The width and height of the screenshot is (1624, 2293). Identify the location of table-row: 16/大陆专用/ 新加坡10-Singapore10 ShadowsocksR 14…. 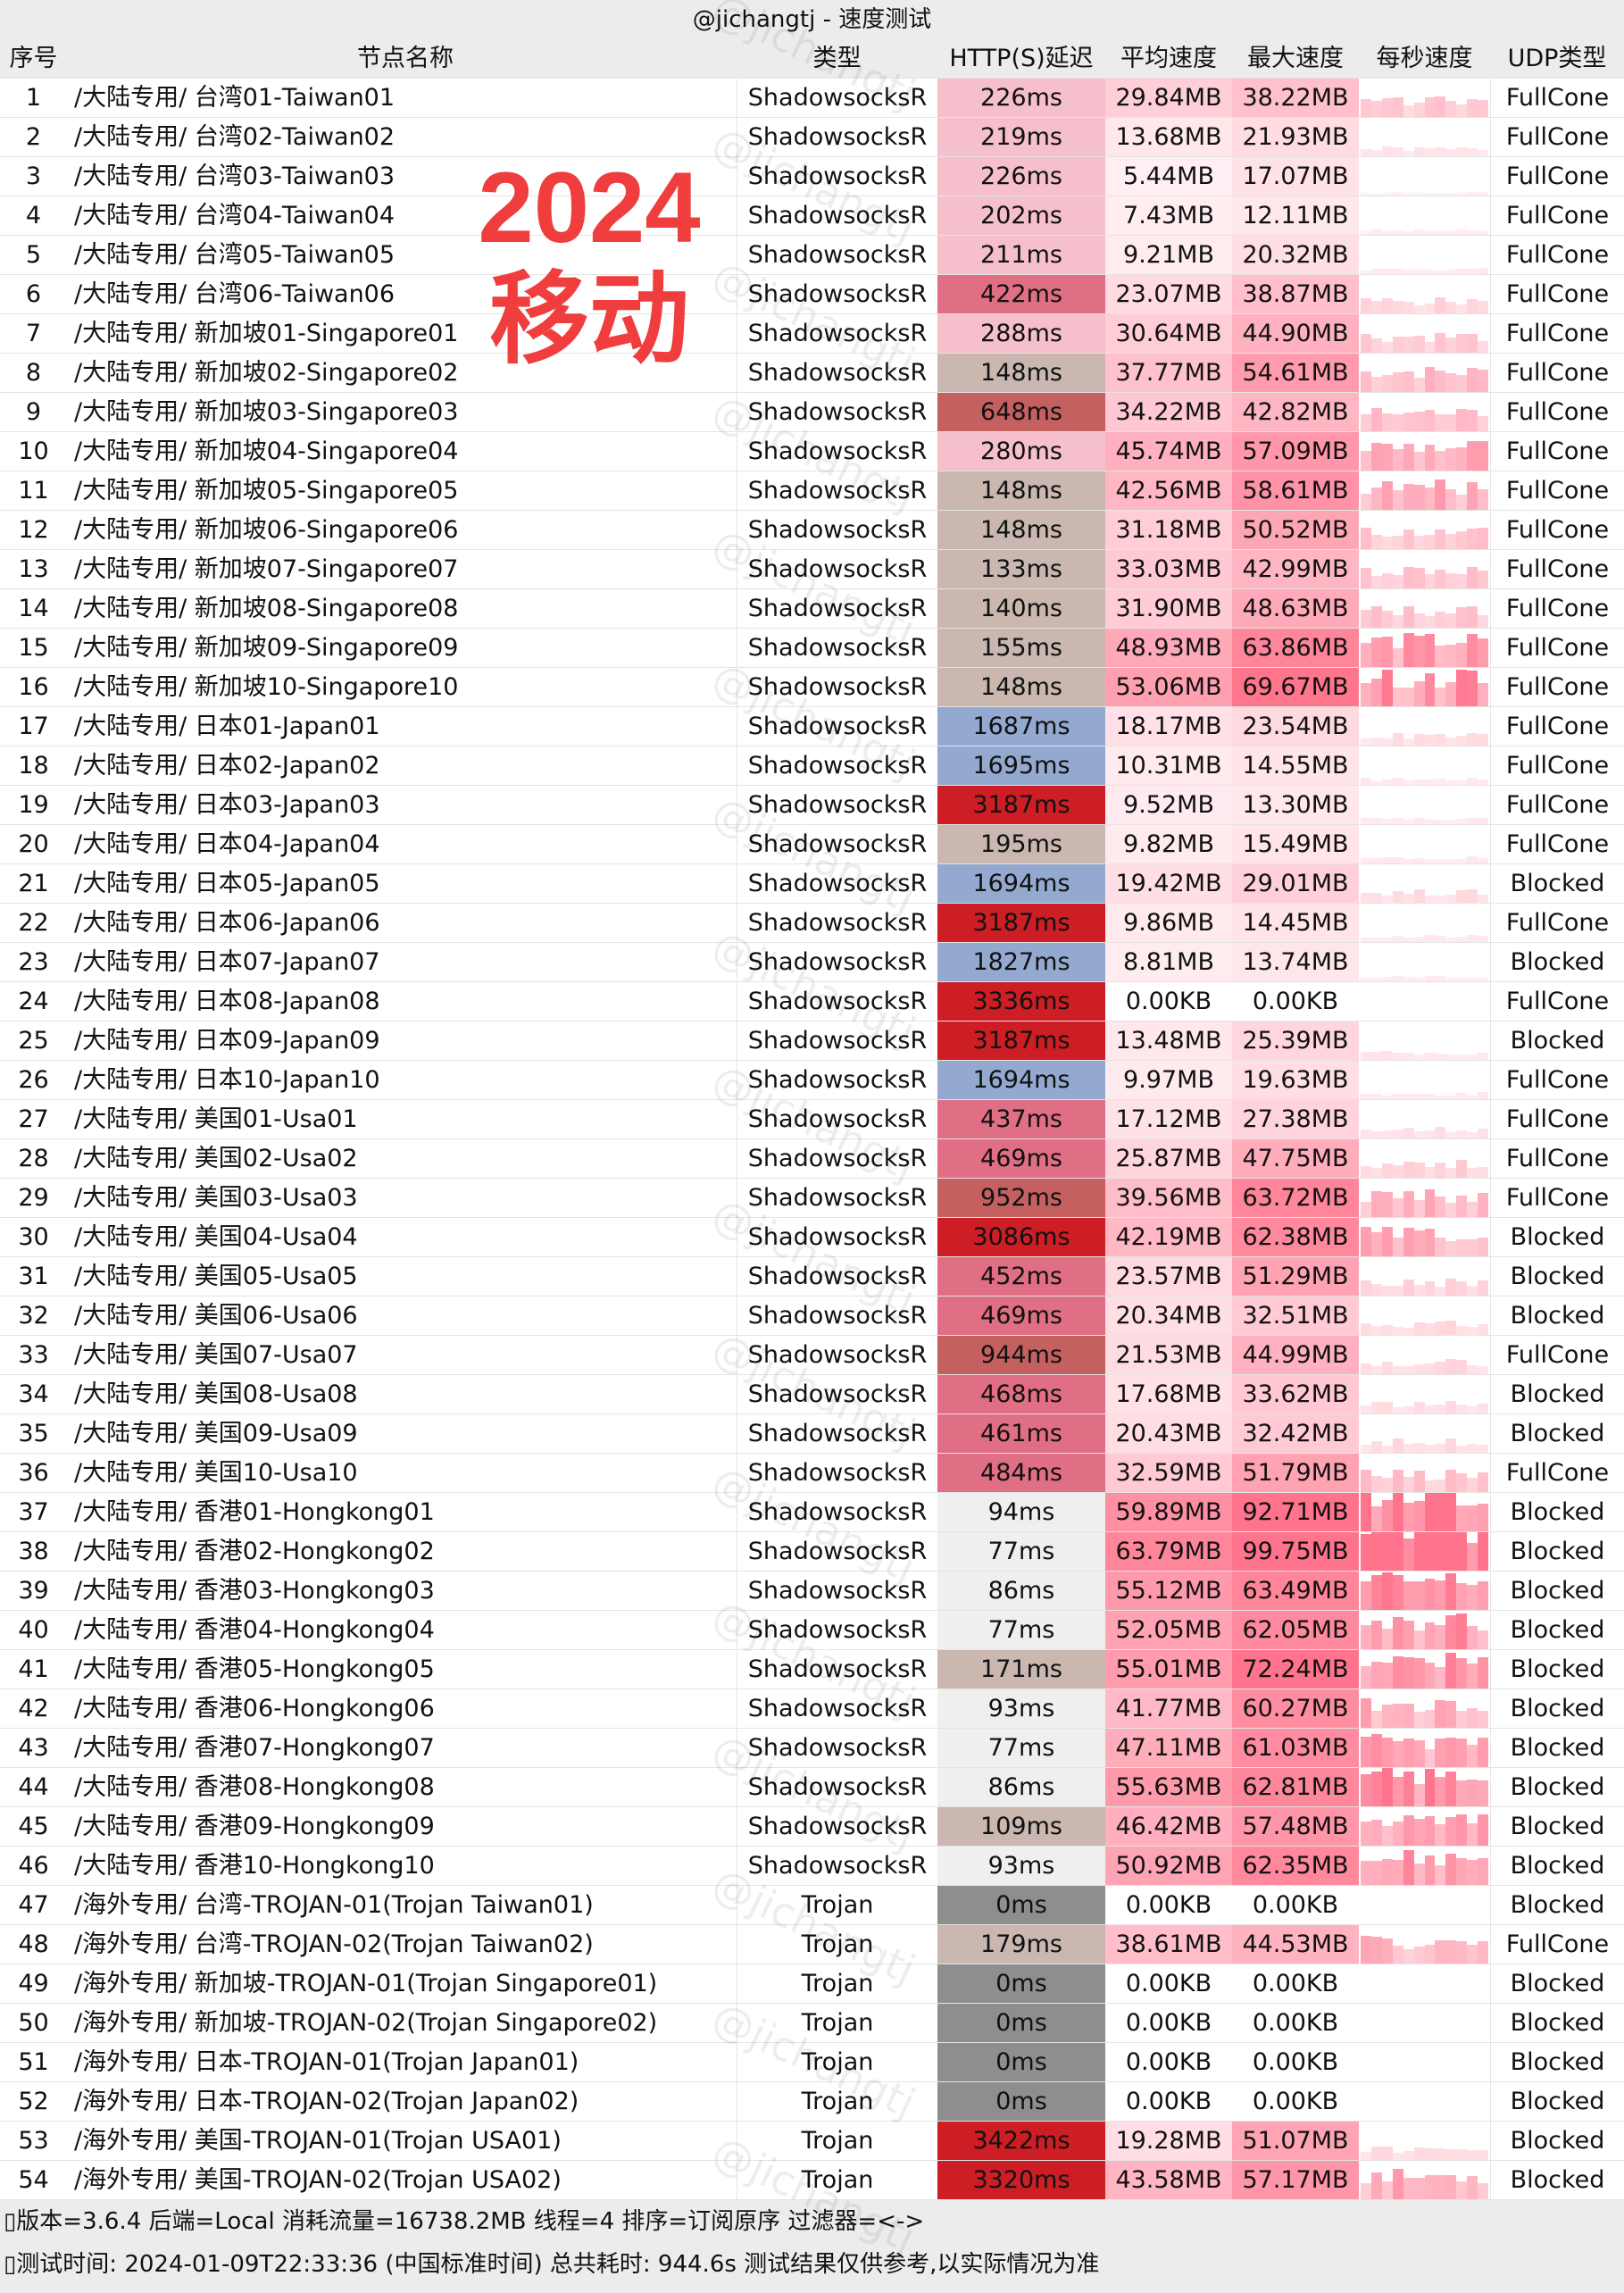
(812, 687).